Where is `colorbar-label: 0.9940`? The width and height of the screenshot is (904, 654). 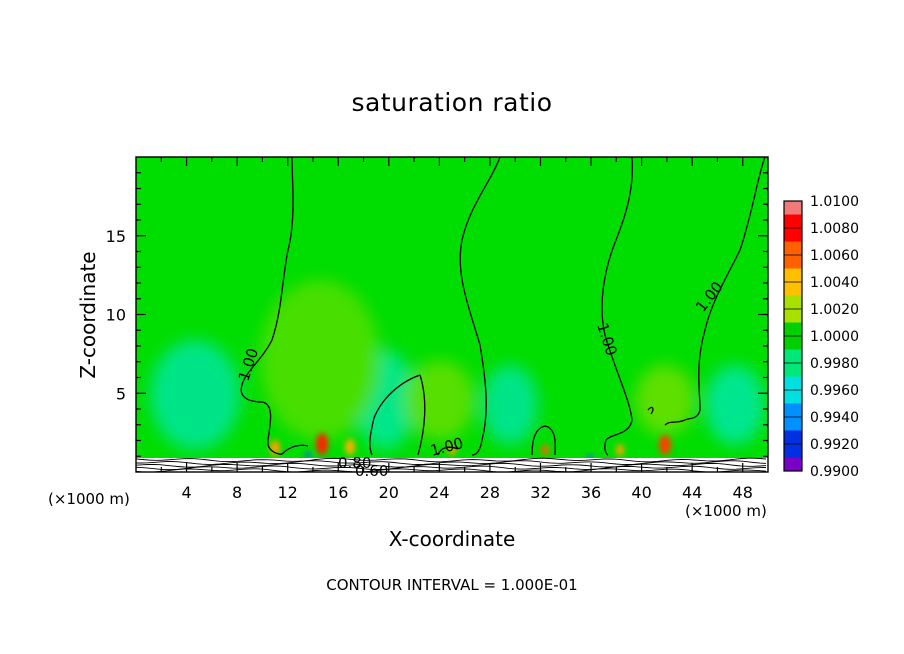
colorbar-label: 0.9940 is located at coordinates (834, 418).